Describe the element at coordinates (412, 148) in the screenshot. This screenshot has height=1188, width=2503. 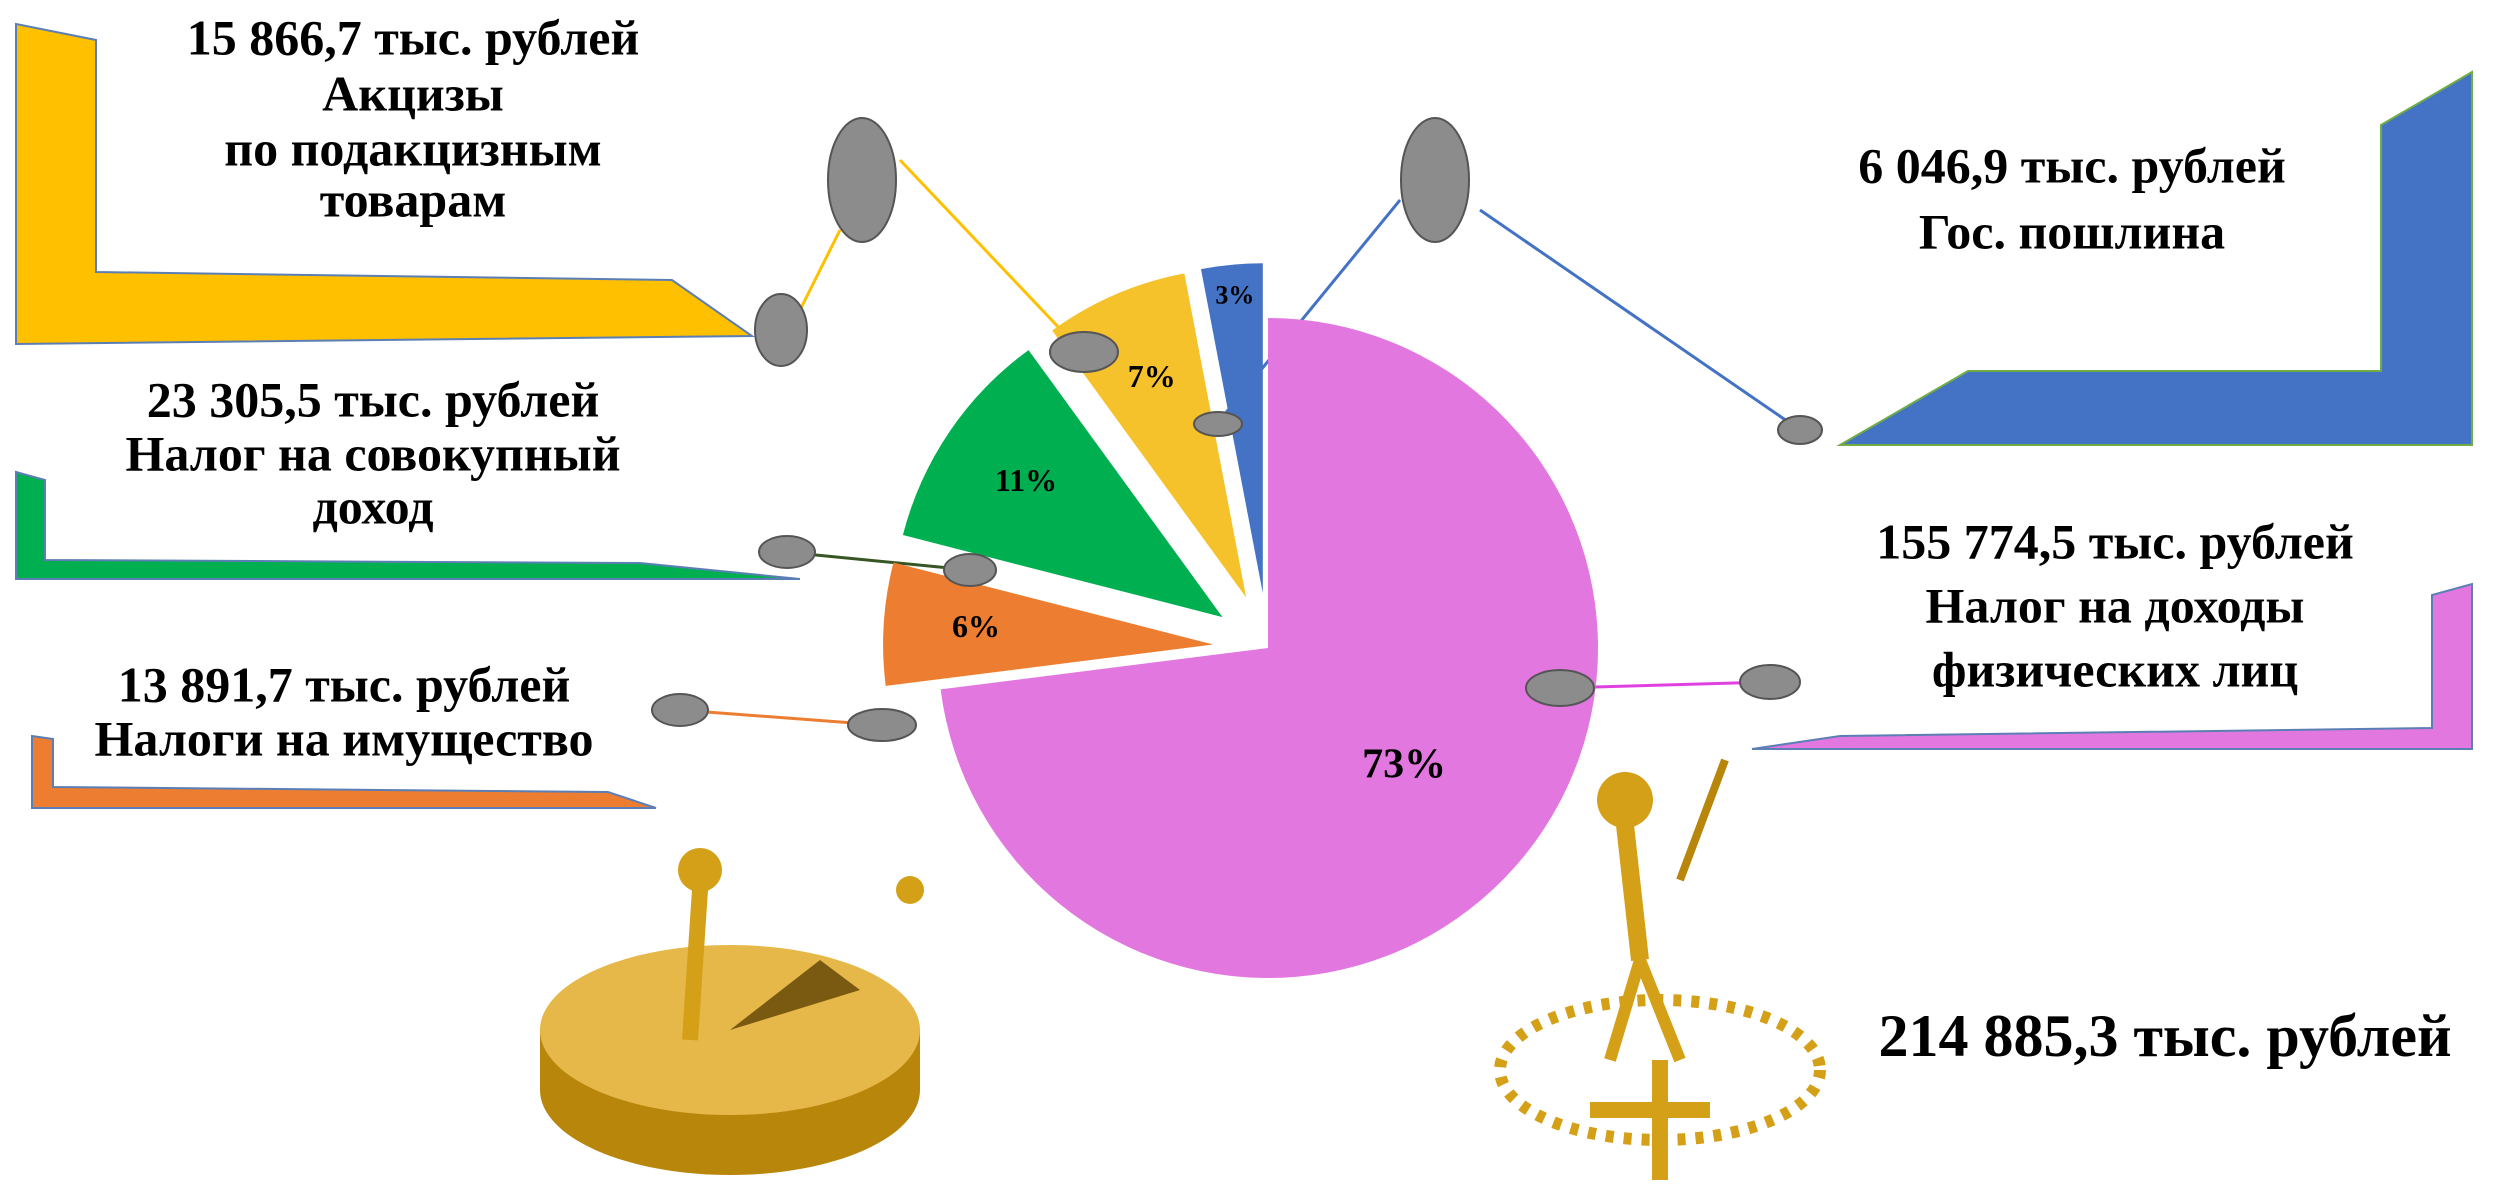
I see `category-label: по подакцизным` at that location.